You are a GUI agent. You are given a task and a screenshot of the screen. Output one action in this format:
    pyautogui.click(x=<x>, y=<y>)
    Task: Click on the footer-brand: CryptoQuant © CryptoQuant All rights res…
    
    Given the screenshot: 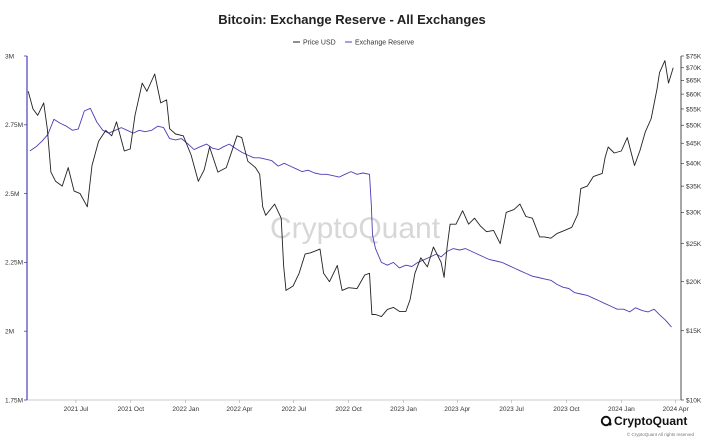 What is the action you would take?
    pyautogui.click(x=647, y=425)
    